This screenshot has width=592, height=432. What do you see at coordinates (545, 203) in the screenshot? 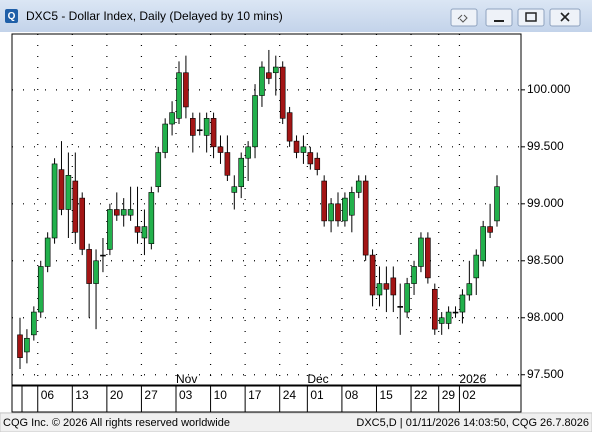
I see `y-tick-label: 99.000` at bounding box center [545, 203].